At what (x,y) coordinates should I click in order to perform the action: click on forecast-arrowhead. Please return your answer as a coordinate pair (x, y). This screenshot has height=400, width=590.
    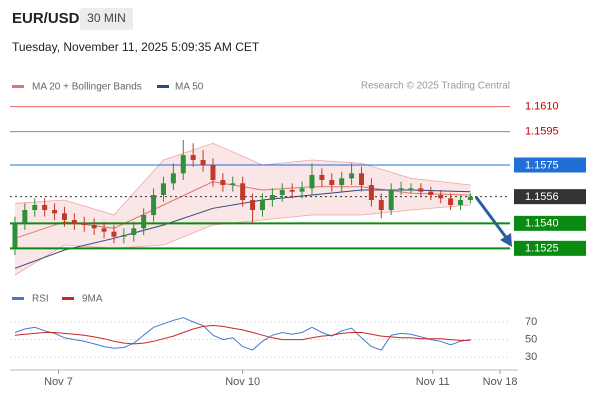
    Looking at the image, I should click on (506, 240).